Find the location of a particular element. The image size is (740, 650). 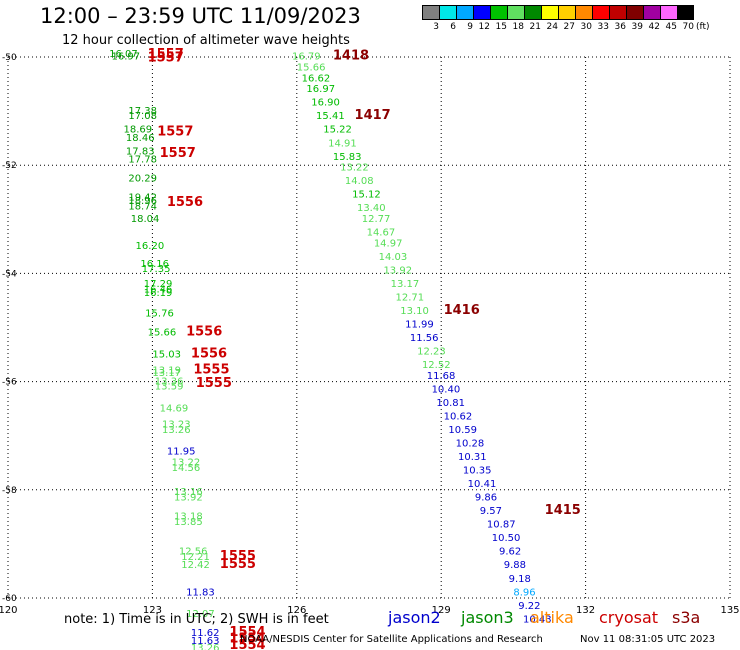

wave-height-label: 17.78 is located at coordinates (142, 159).